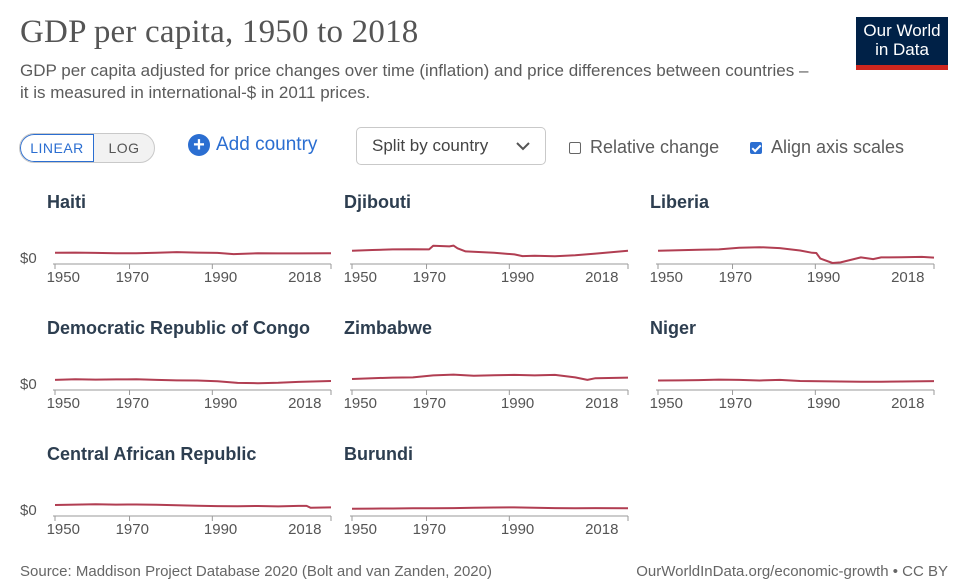 Image resolution: width=970 pixels, height=588 pixels. What do you see at coordinates (199, 145) in the screenshot?
I see `plus-icon: +` at bounding box center [199, 145].